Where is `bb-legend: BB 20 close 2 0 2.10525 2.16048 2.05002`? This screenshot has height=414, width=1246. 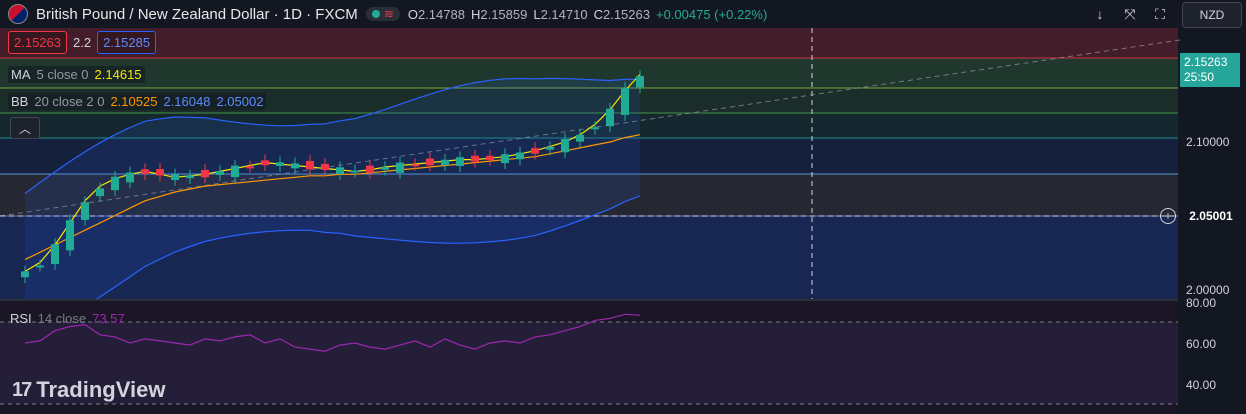
bb-legend: BB 20 close 2 0 2.10525 2.16048 2.05002 is located at coordinates (137, 101).